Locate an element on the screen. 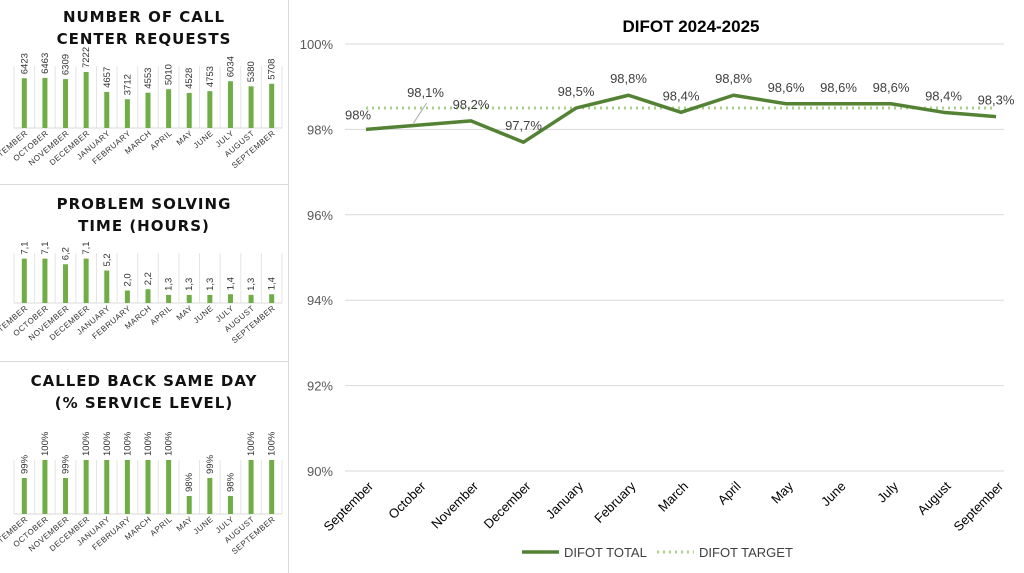  data-label: 98,5% is located at coordinates (576, 91).